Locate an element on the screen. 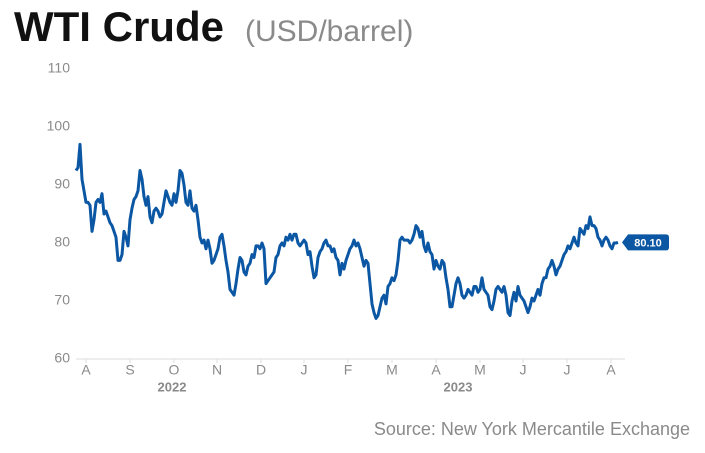  y-tick-label: 70 is located at coordinates (62, 300).